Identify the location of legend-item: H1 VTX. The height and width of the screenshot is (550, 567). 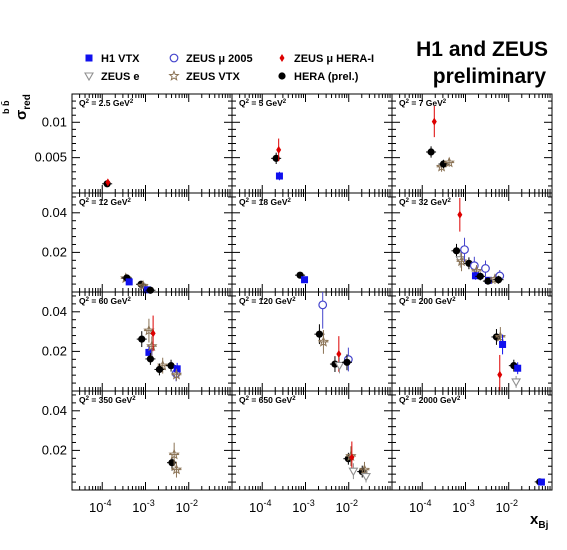
(112, 59).